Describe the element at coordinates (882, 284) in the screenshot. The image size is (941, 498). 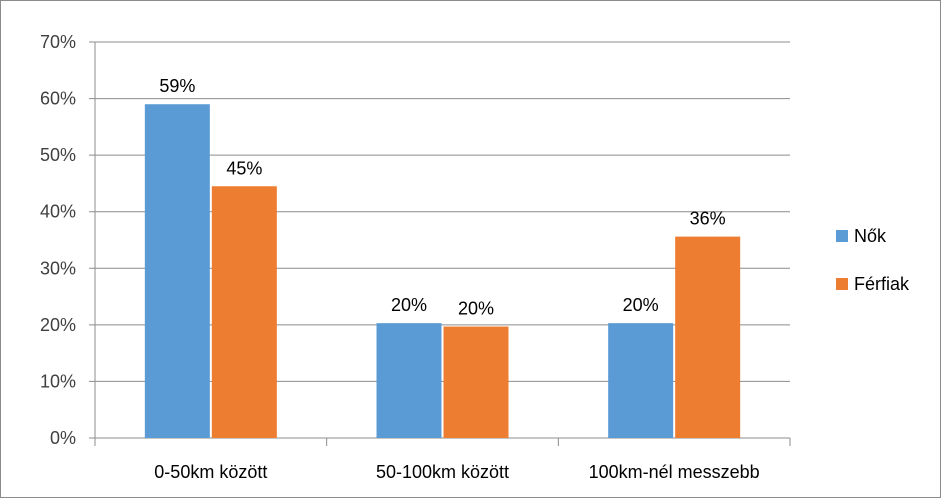
I see `legend-label: Férfiak` at that location.